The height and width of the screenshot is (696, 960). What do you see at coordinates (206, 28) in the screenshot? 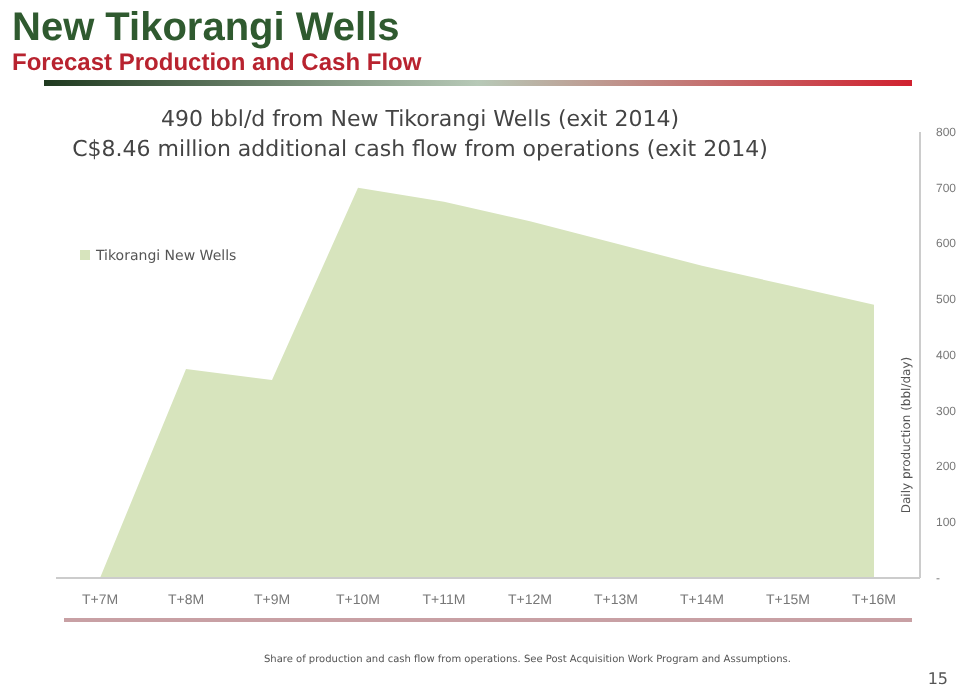
I see `chart-title: New Tikorangi Wells` at bounding box center [206, 28].